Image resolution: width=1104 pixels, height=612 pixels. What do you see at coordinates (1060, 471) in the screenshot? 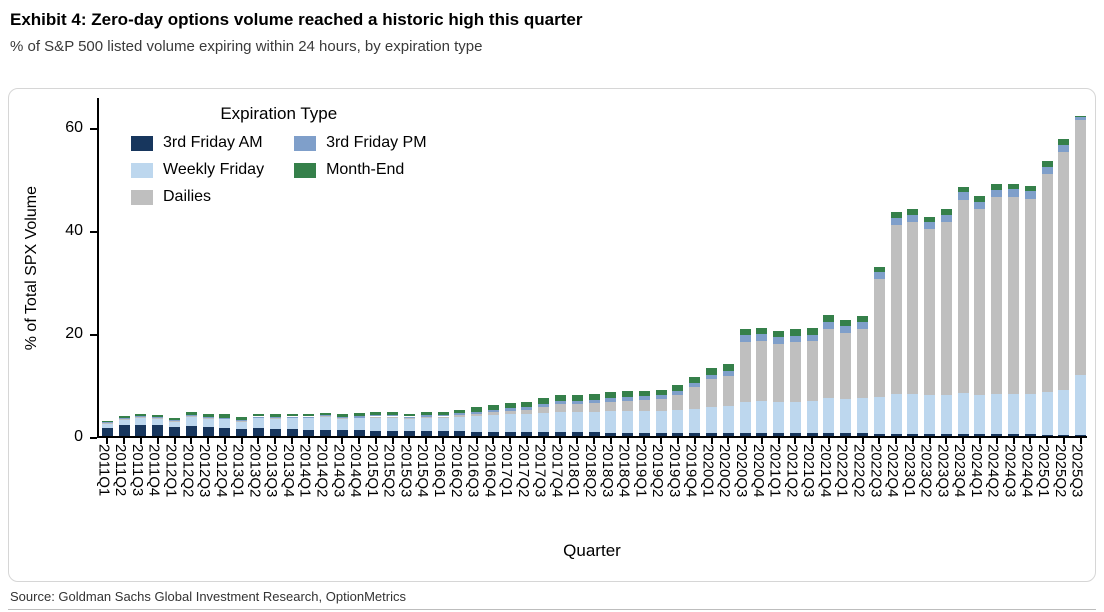
I see `x-tick-label: 2025Q2` at bounding box center [1060, 471].